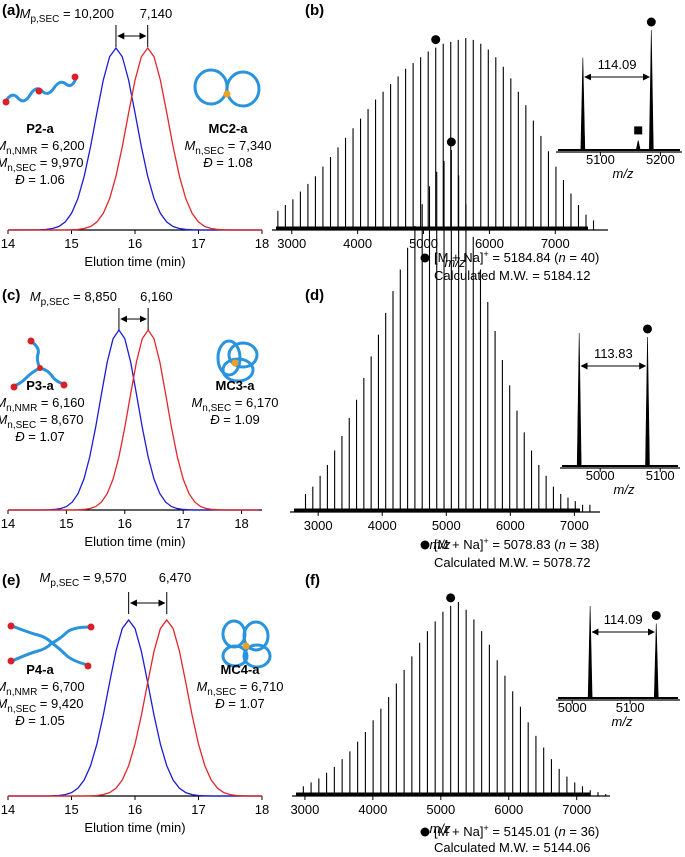 The width and height of the screenshot is (685, 857). I want to click on ion-label-part: = 5145.01 (, so click(524, 831).